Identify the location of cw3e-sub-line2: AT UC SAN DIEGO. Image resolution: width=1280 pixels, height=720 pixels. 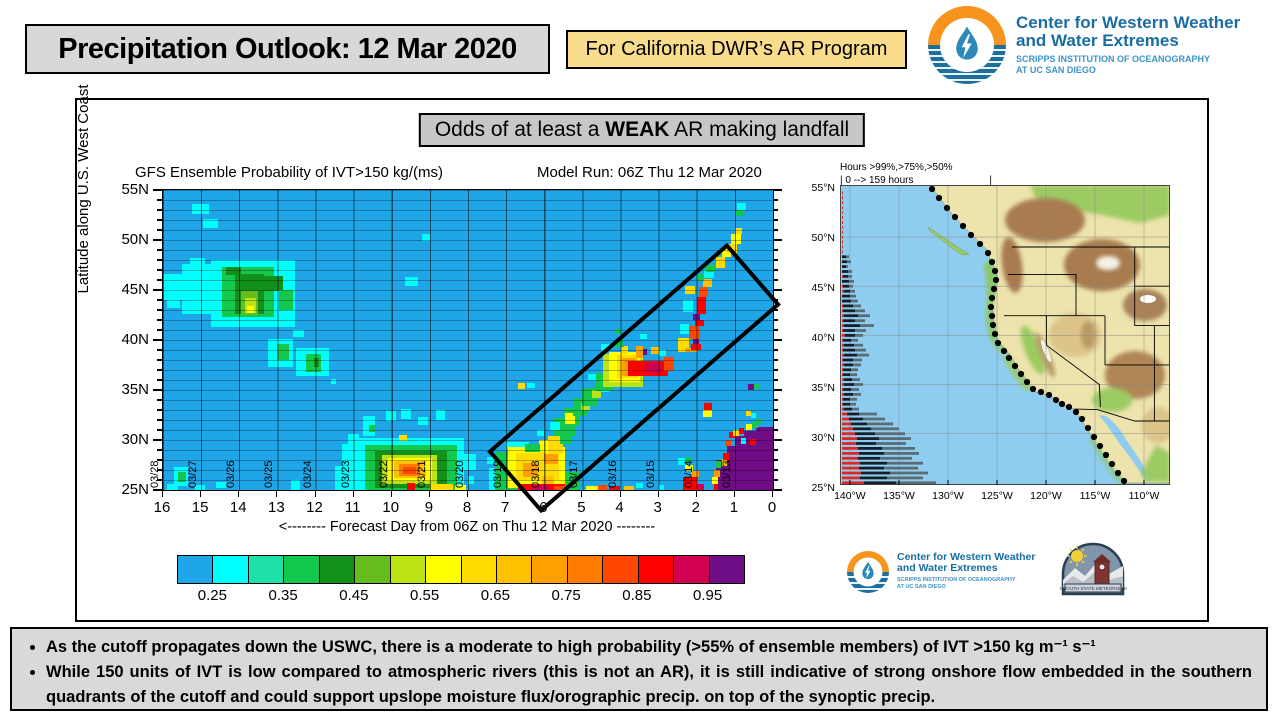
(1056, 69).